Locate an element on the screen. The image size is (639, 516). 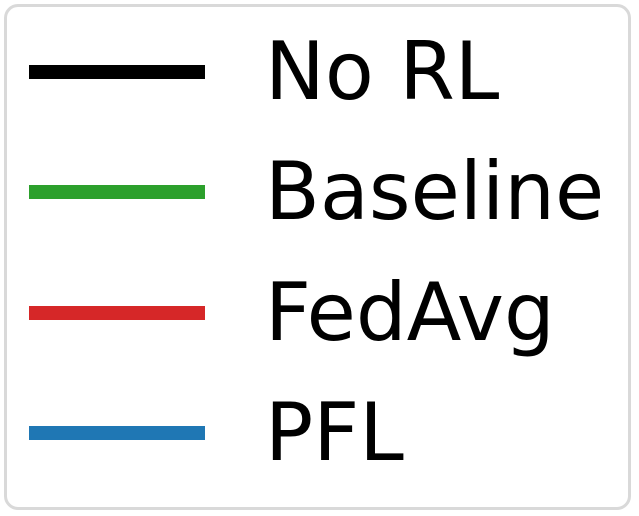
legend-label-baseline: Baseline is located at coordinates (435, 191).